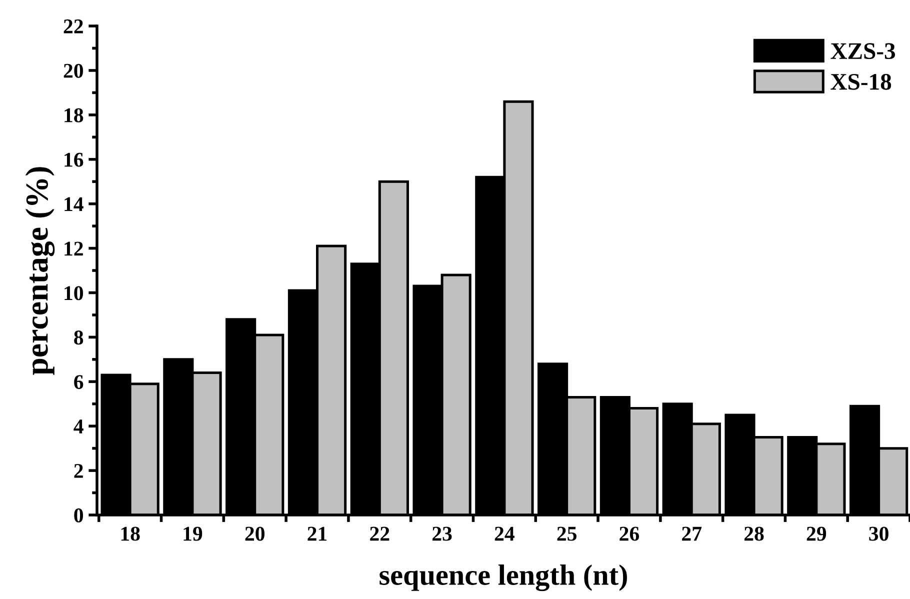 Image resolution: width=910 pixels, height=599 pixels. Describe the element at coordinates (630, 533) in the screenshot. I see `x-tick-label: 26` at that location.